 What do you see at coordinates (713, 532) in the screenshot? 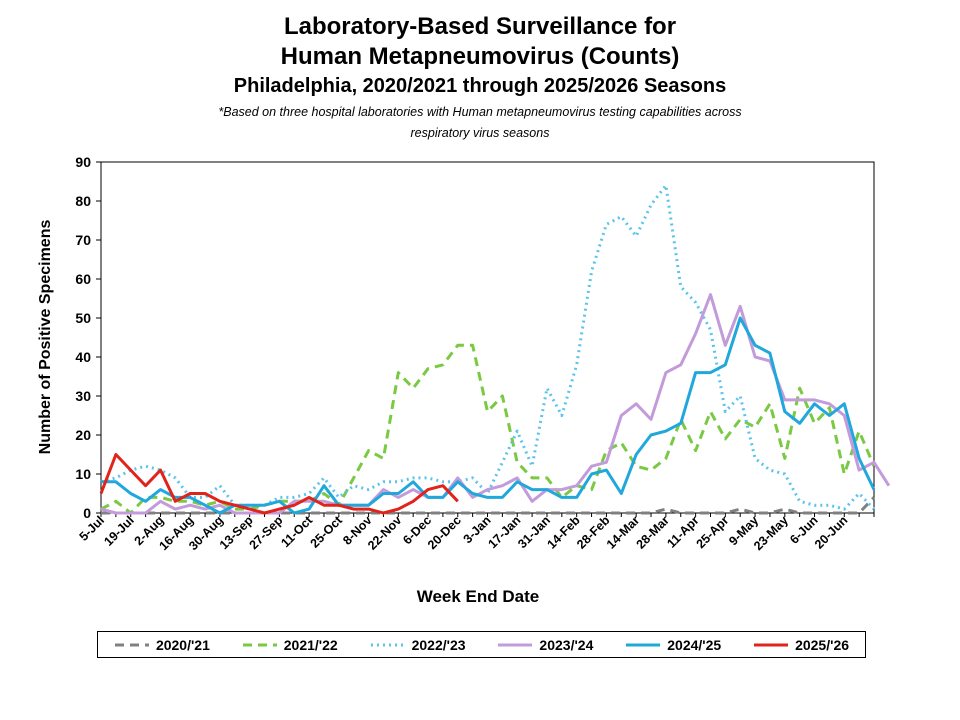
I see `x-tick-label: 25-Apr` at bounding box center [713, 532].